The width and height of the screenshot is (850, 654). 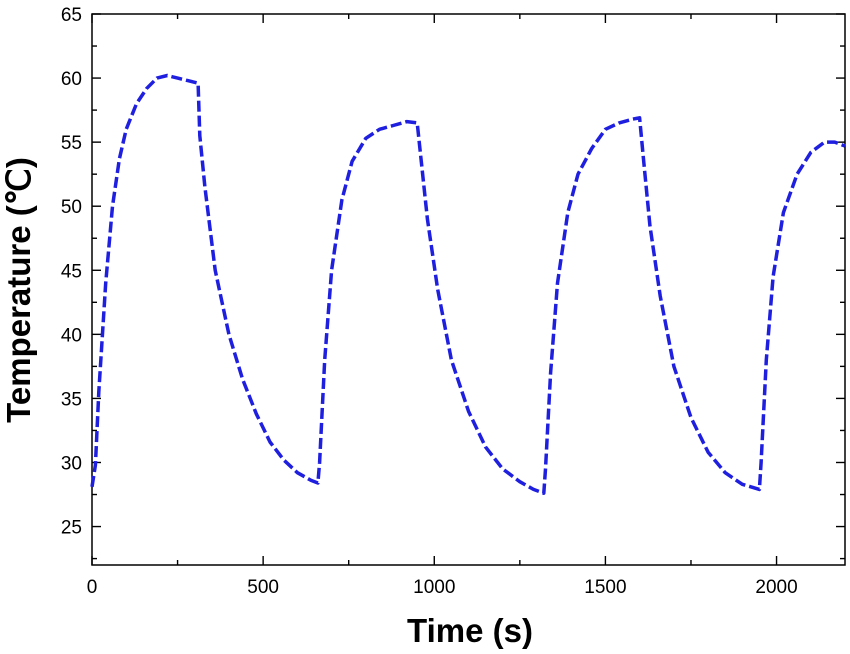 What do you see at coordinates (18, 290) in the screenshot?
I see `y-axis-title: Temperature (℃)` at bounding box center [18, 290].